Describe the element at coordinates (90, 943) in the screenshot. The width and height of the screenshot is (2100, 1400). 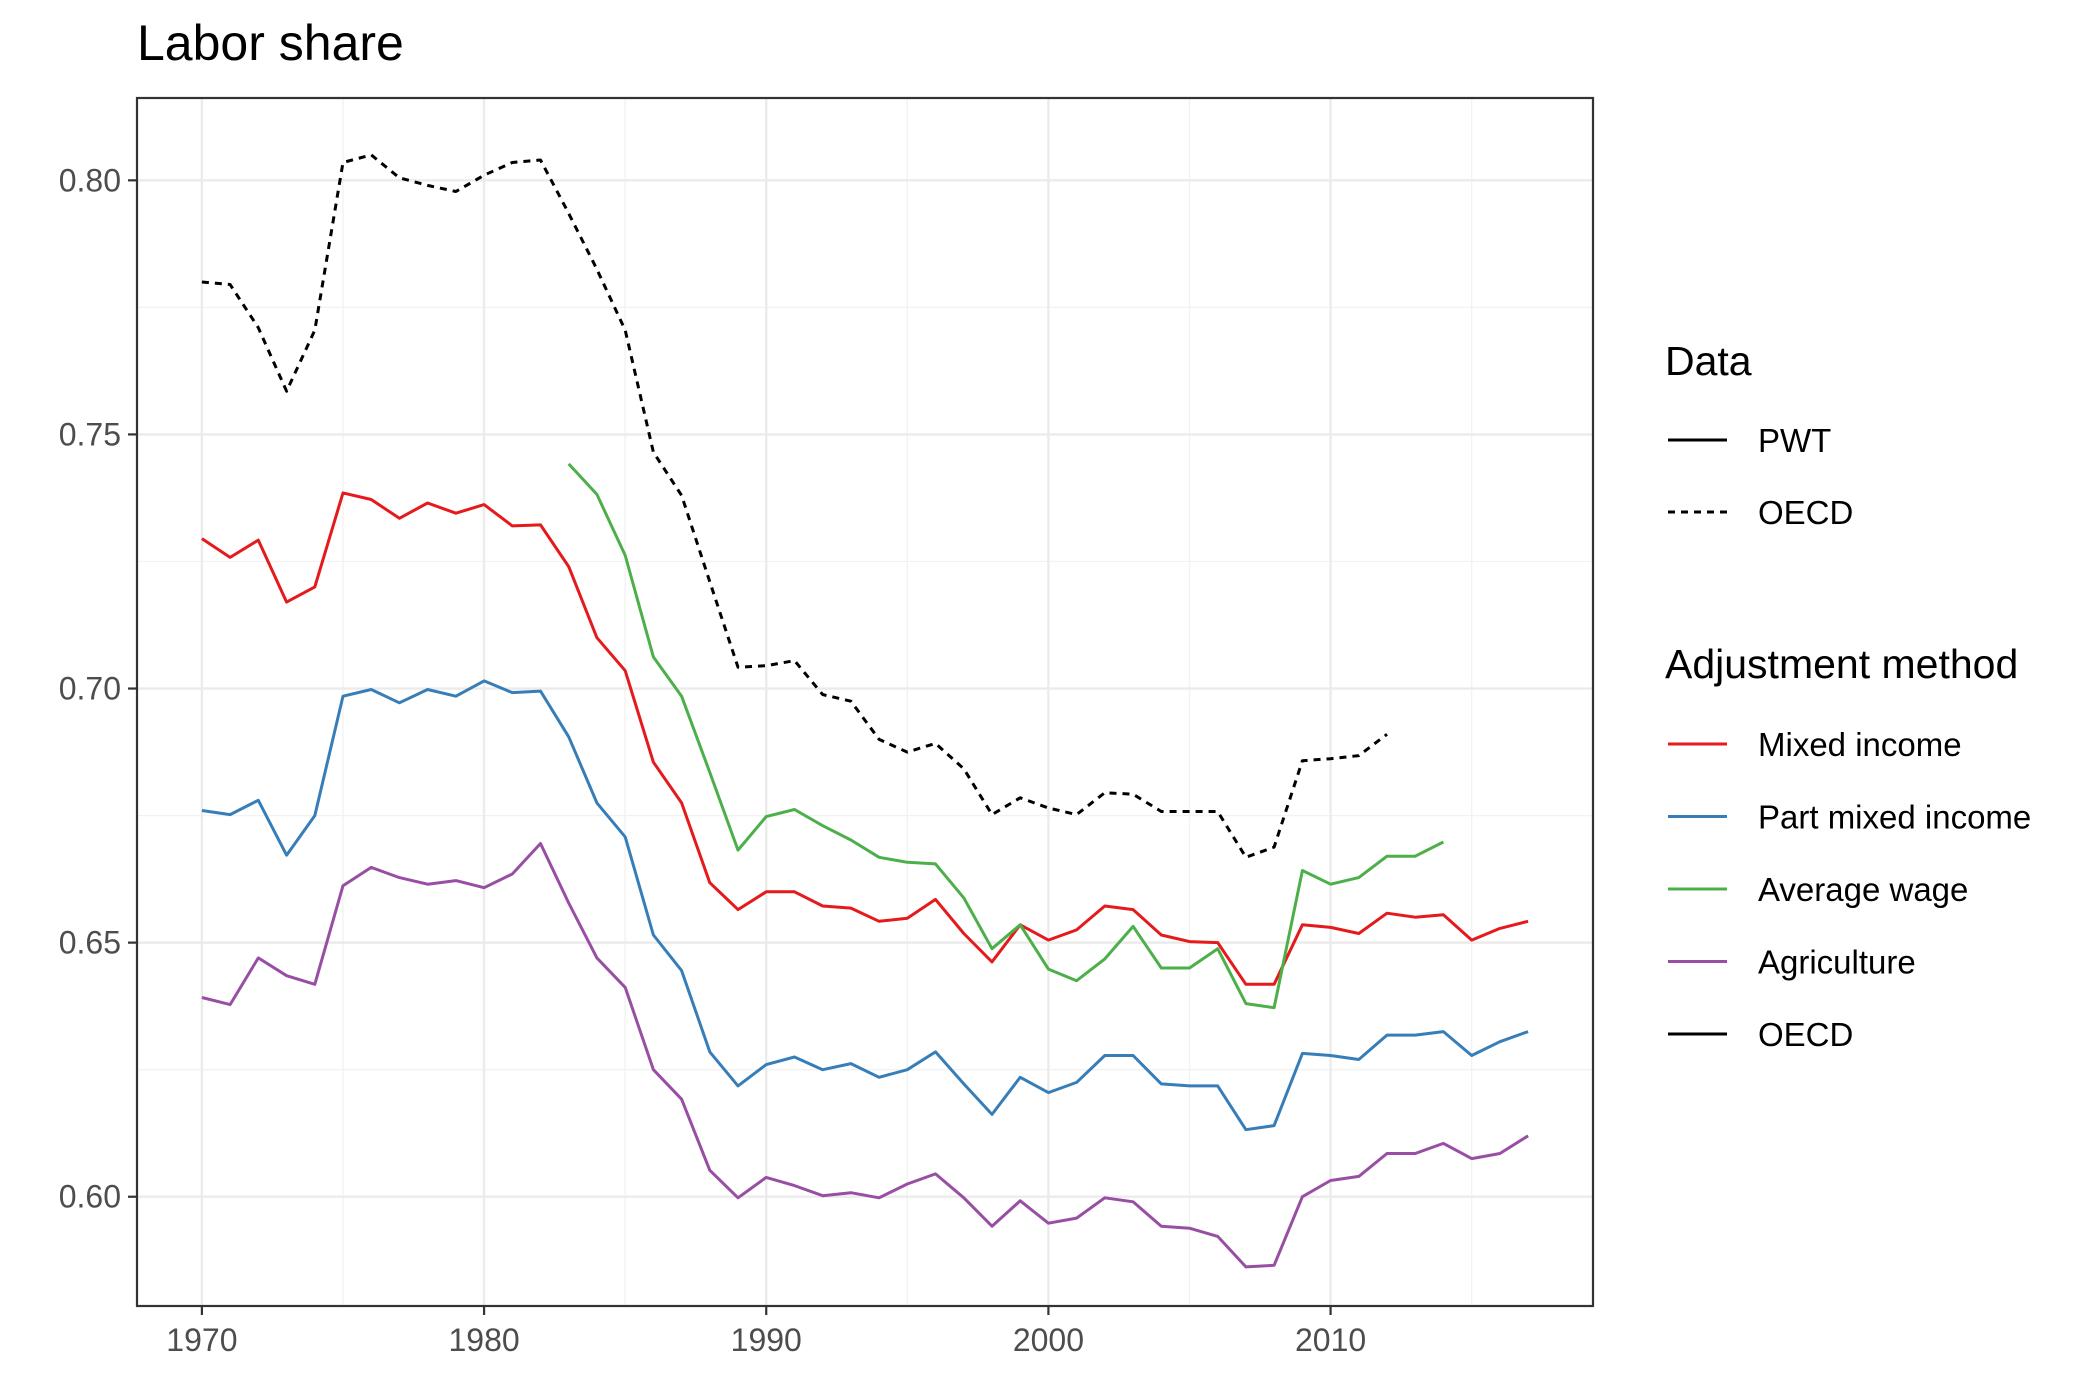
I see `y-tick-label: 0.65` at that location.